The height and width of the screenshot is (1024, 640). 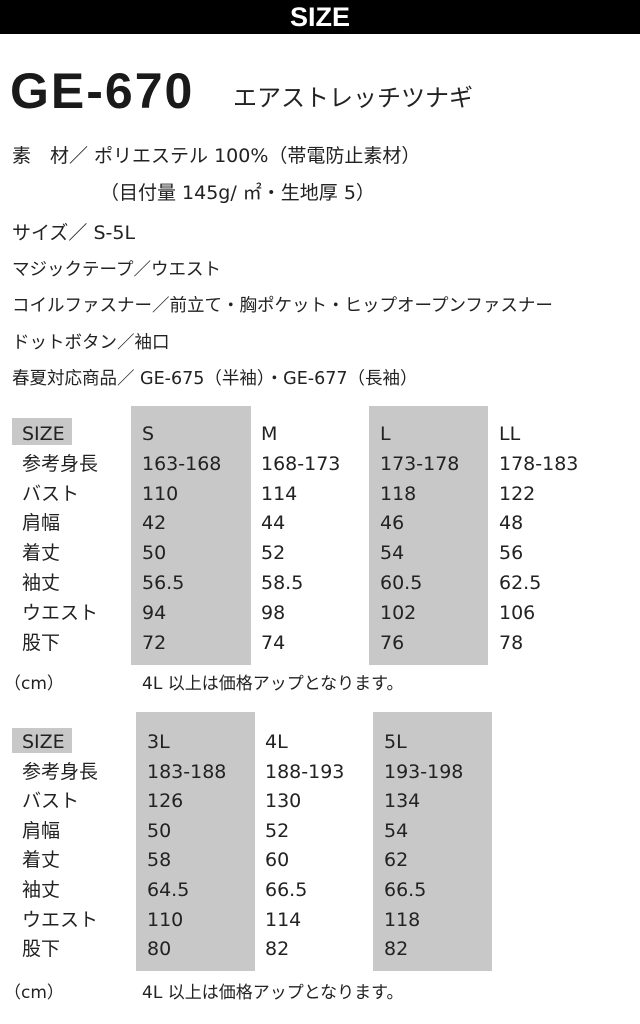 I want to click on spec-material: 素 材／ ポリエステル 100%（帯電防止素材）, so click(x=216, y=156).